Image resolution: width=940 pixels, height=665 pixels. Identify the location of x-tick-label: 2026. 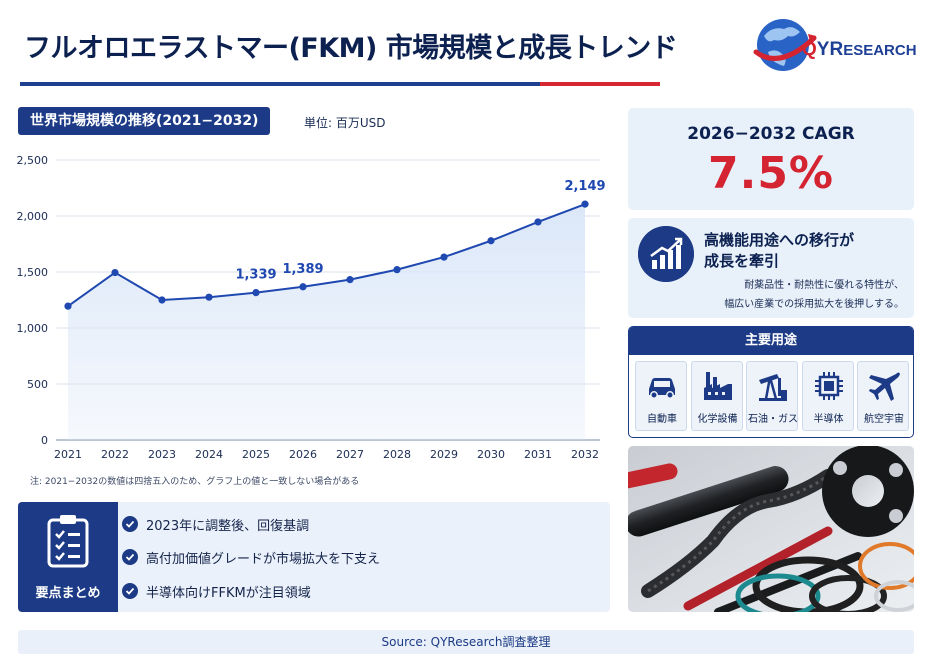
(303, 454).